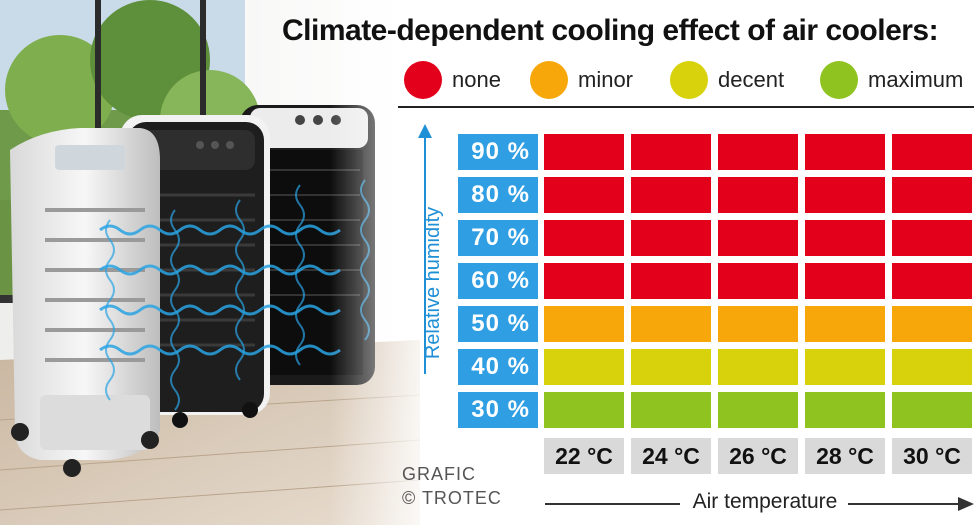  I want to click on legend-label-minor: minor, so click(606, 79).